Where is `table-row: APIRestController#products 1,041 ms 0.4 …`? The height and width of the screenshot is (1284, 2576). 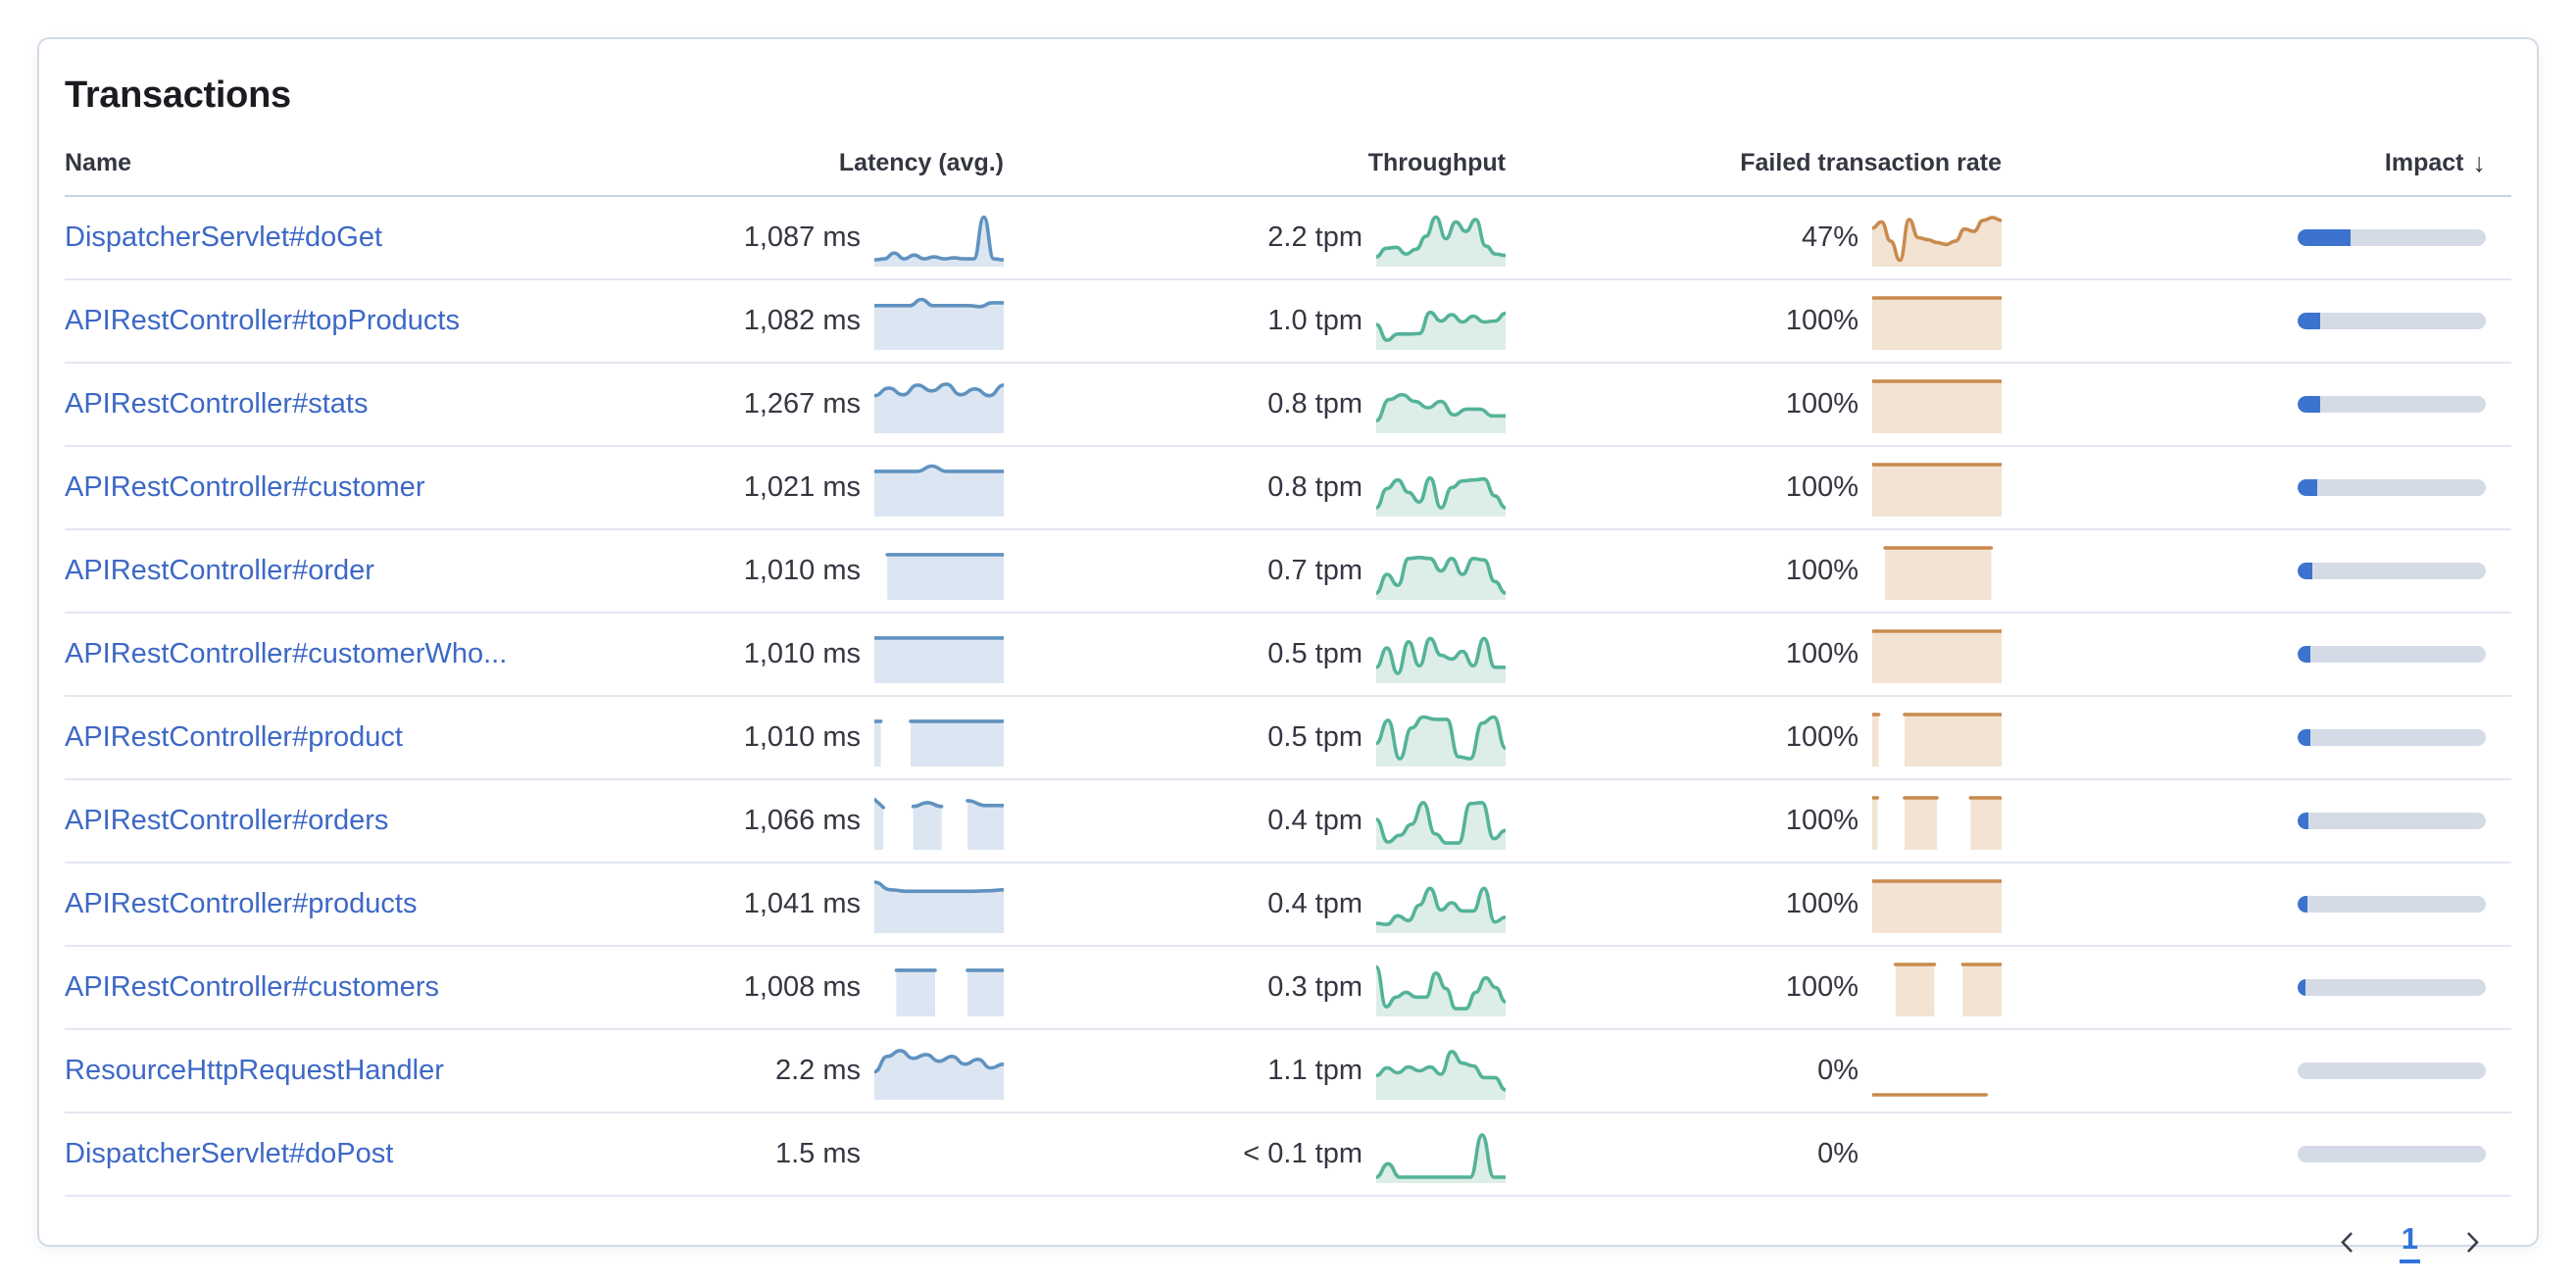 table-row: APIRestController#products 1,041 ms 0.4 … is located at coordinates (1288, 905).